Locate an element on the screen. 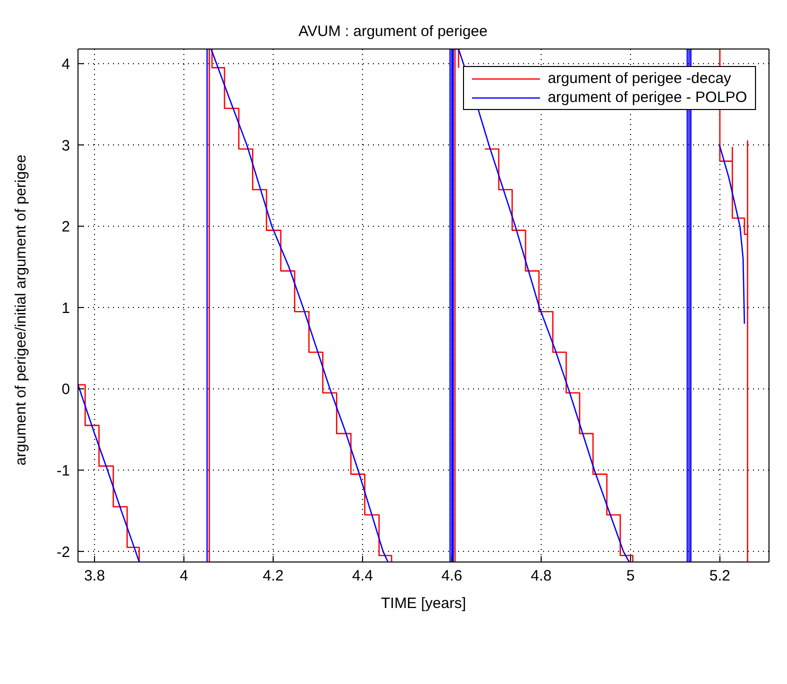 This screenshot has height=684, width=787. y-tick-label: -1 is located at coordinates (63, 471).